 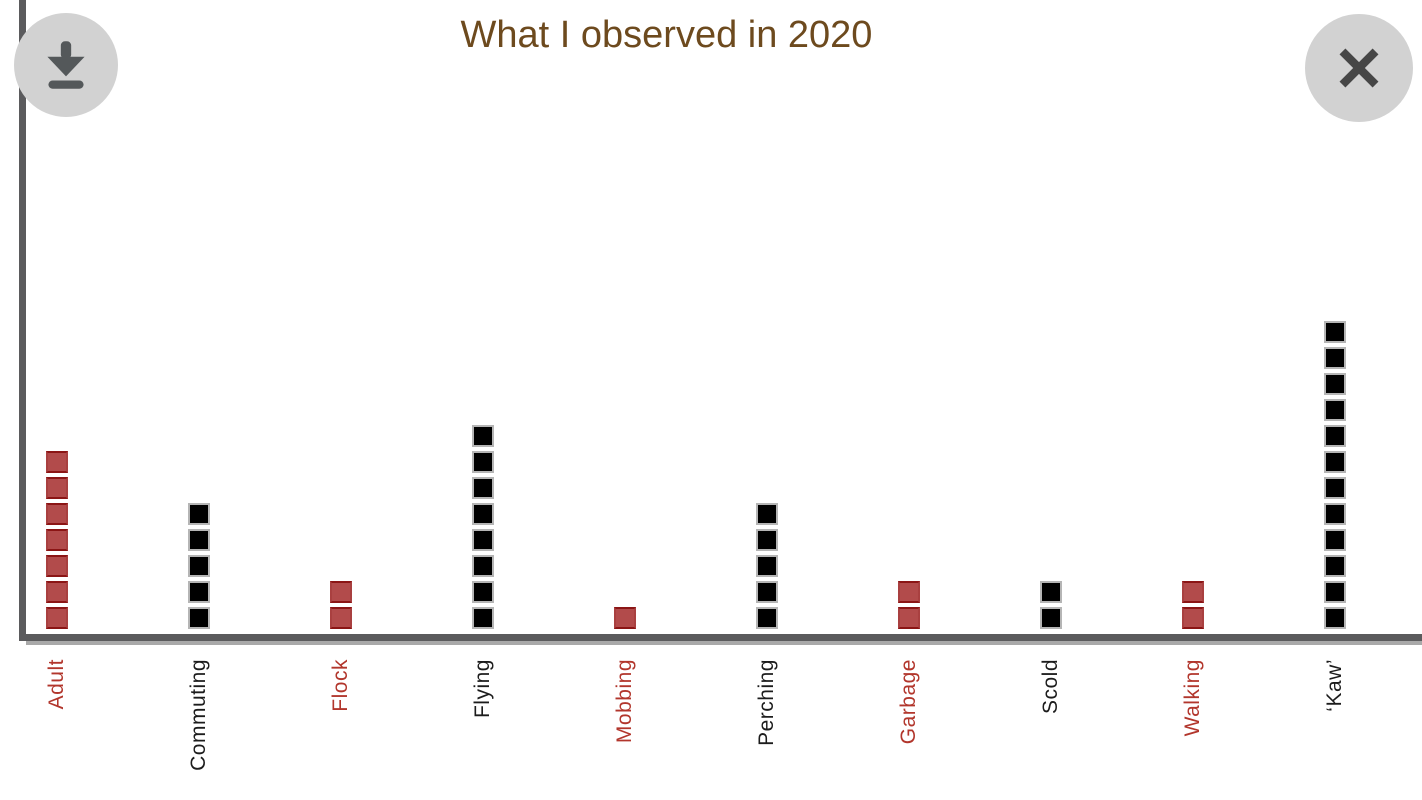 I want to click on x-axis-label-wrap: Perching, so click(x=767, y=702).